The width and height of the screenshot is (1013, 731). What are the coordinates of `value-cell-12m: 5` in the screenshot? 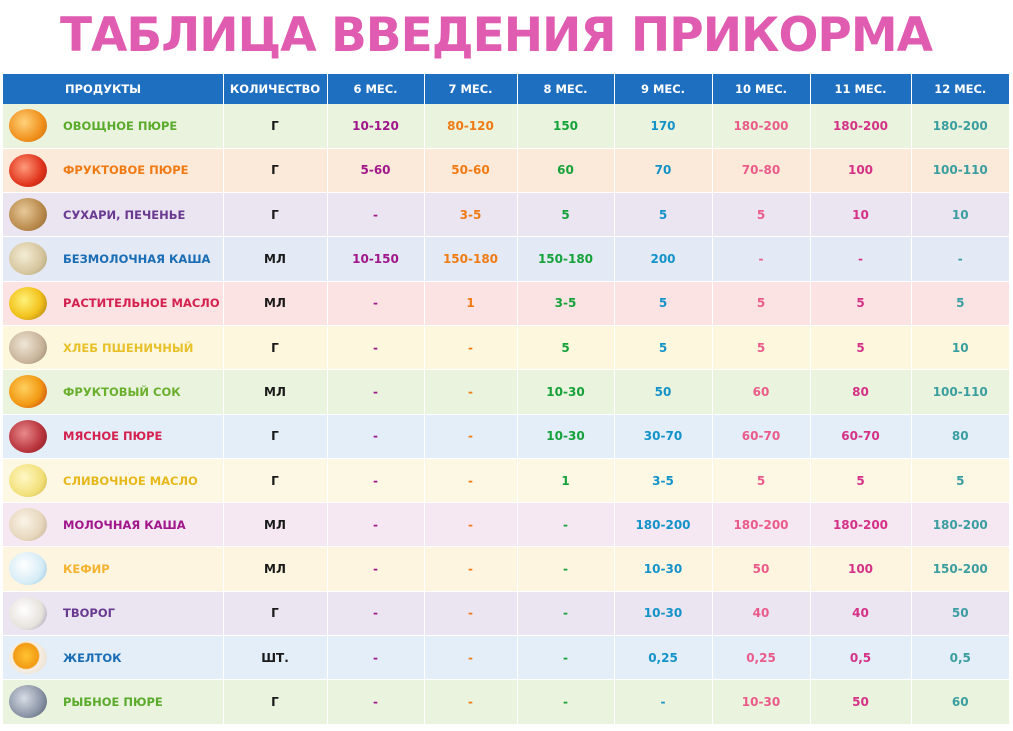 It's located at (960, 303).